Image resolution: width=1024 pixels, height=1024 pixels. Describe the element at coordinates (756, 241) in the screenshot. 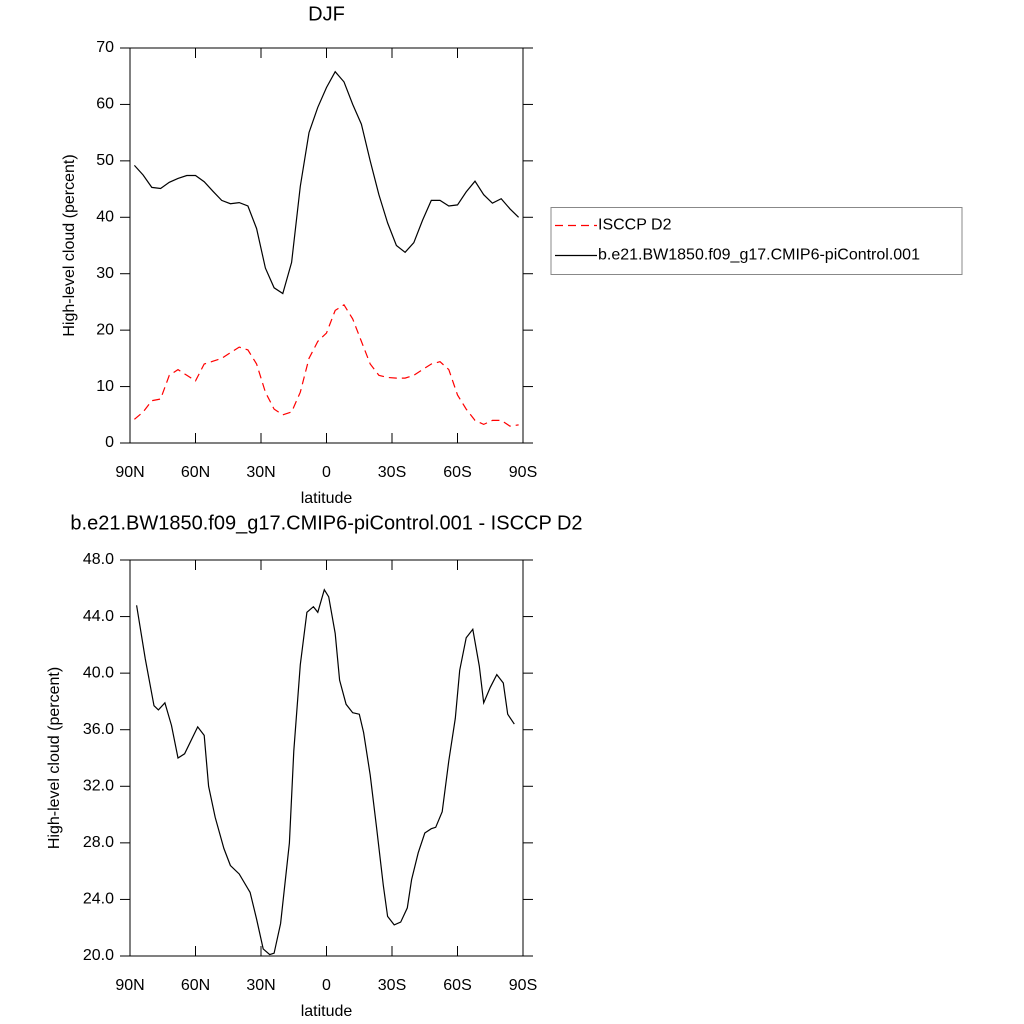

I see `legend-box` at that location.